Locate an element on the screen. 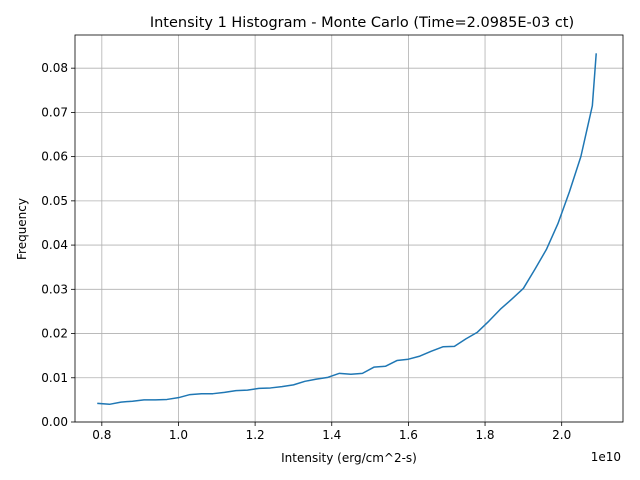  y-tick-label: 0.03 is located at coordinates (54, 289).